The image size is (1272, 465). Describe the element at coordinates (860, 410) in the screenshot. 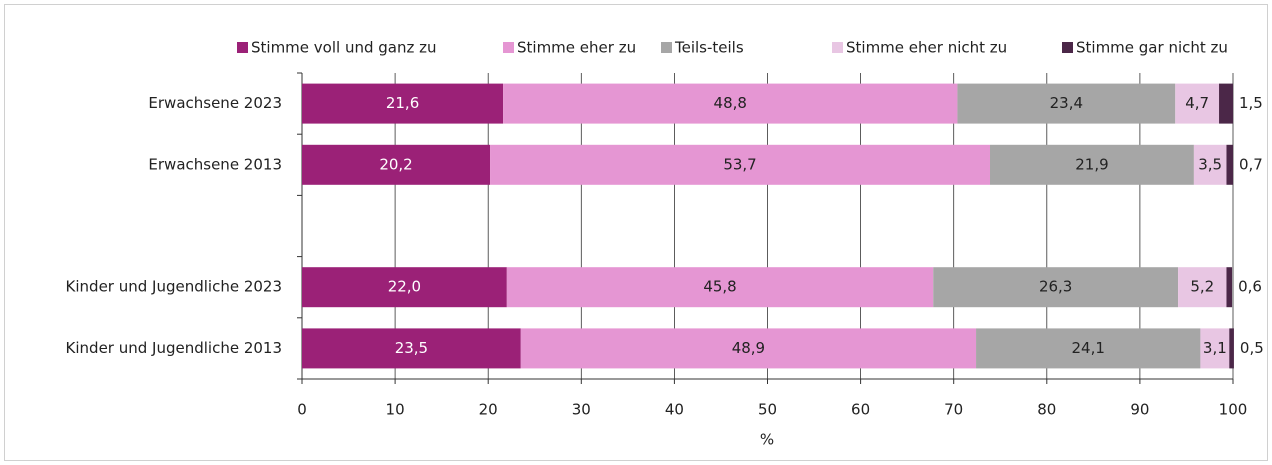

I see `x-tick-label: 60` at that location.